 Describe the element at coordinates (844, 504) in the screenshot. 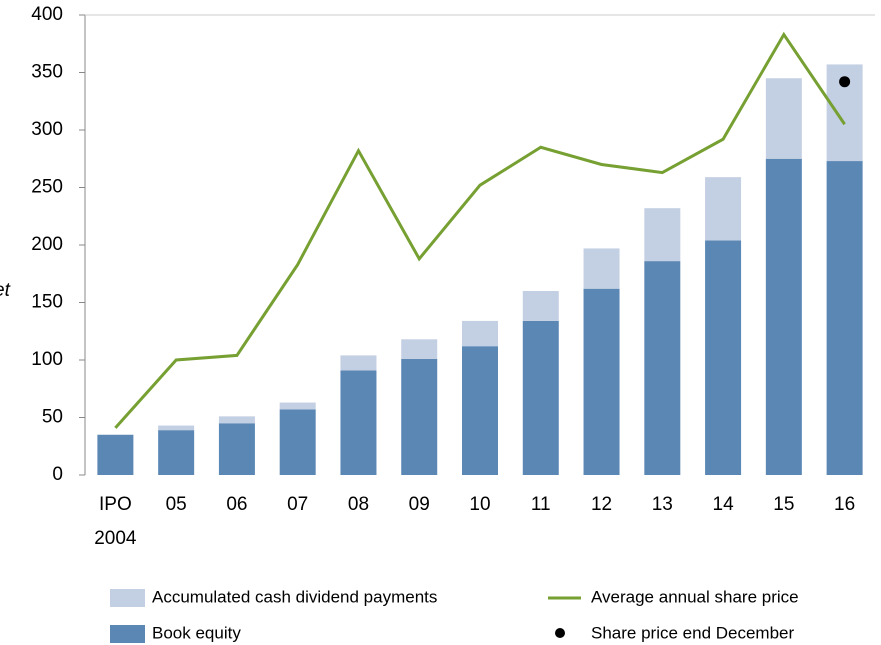

I see `x-tick-label: 16` at that location.